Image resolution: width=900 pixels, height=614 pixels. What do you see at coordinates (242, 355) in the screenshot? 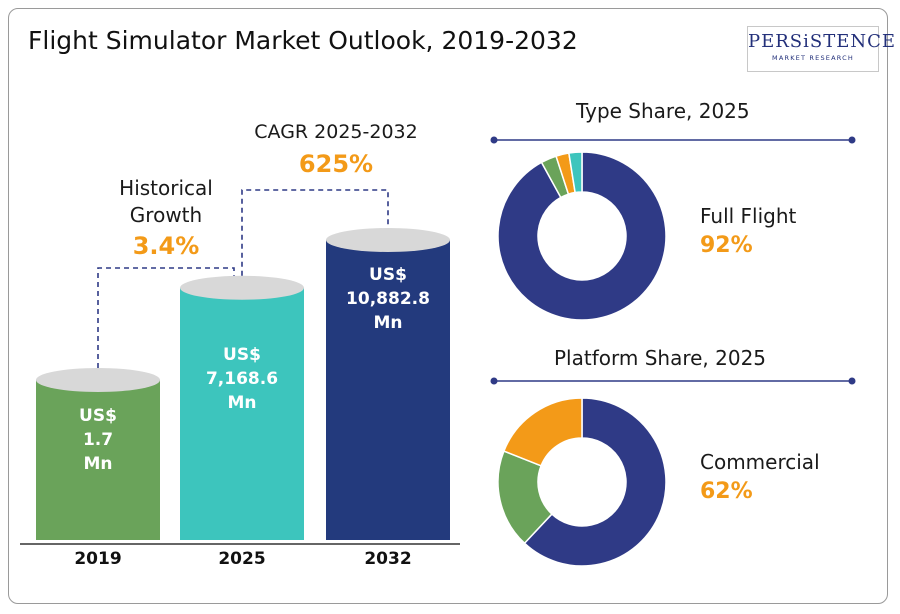
I see `bar-label-2025-currency: US$` at bounding box center [242, 355].